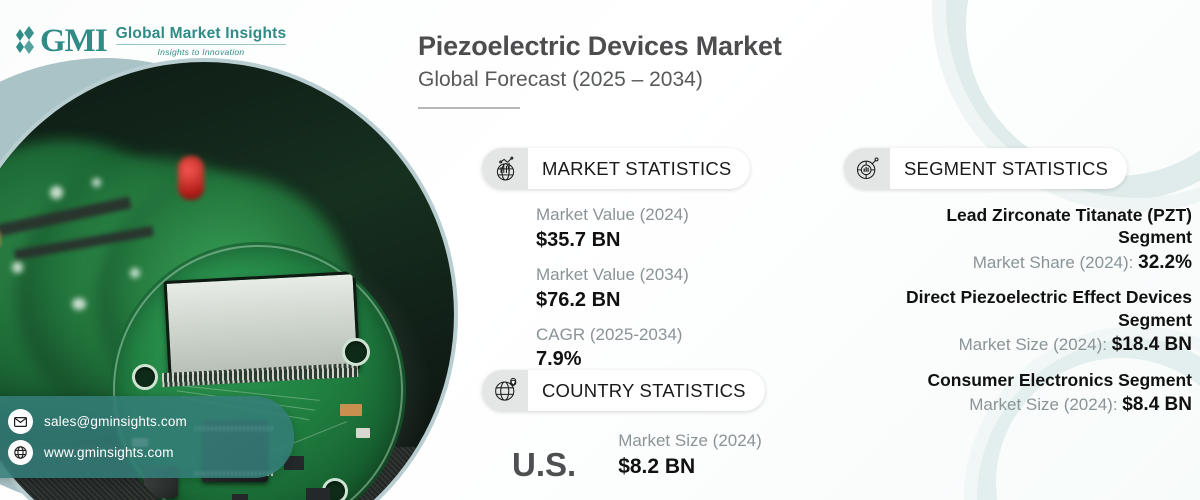  I want to click on segment-metric-value: $8.4 BN, so click(1157, 405).